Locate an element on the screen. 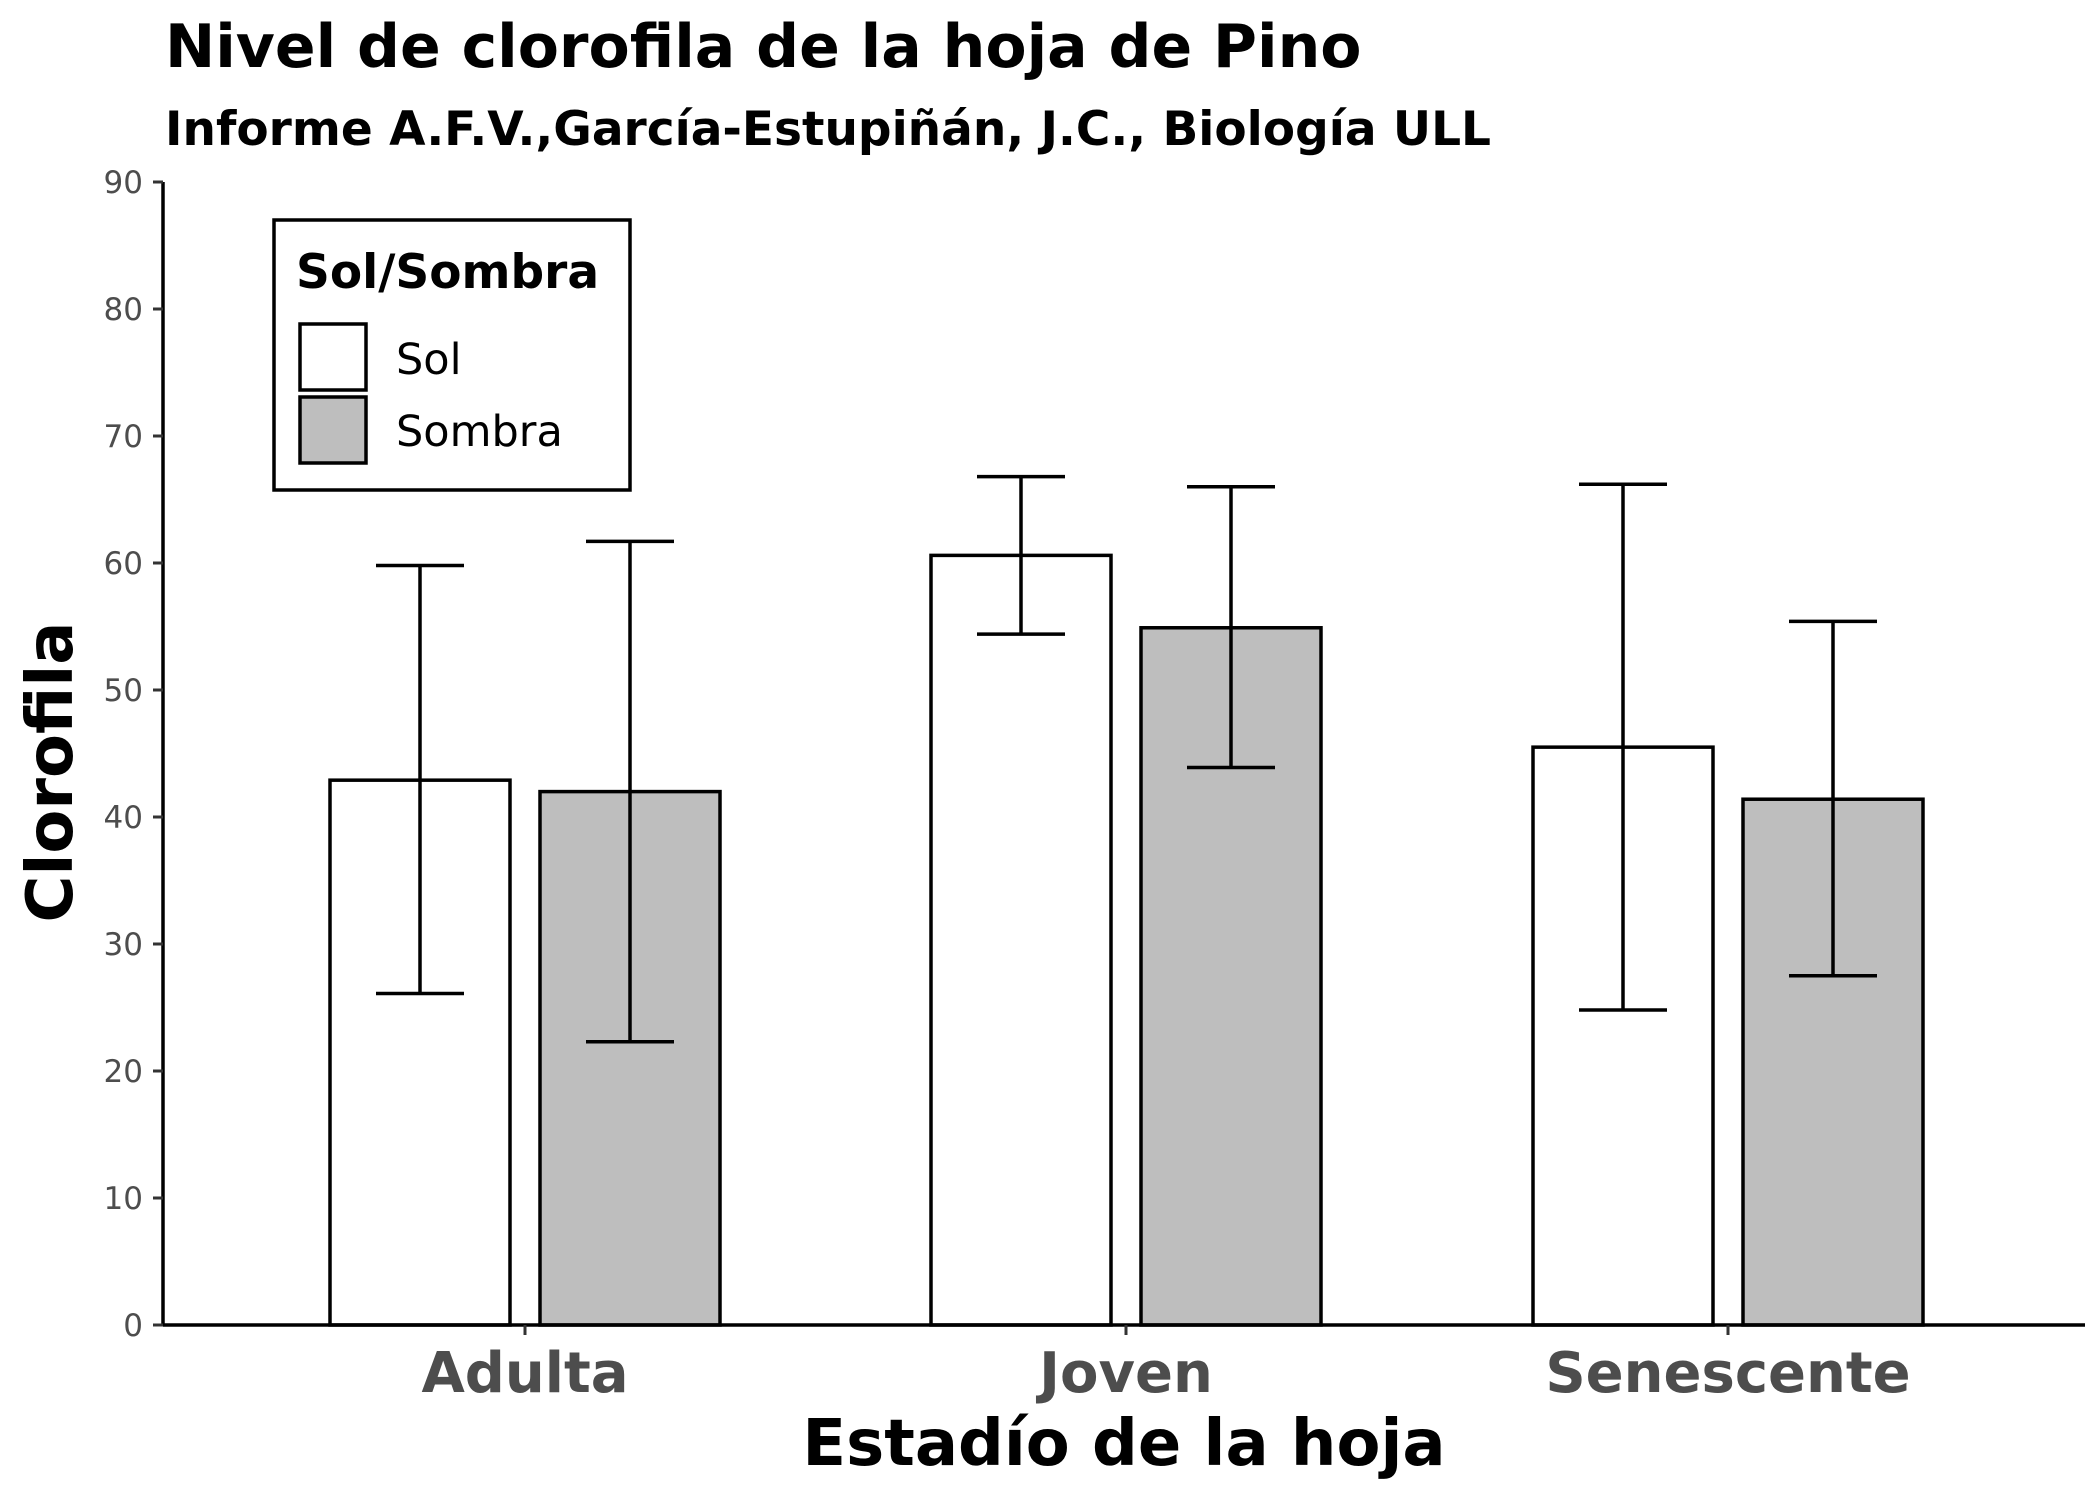  legend-label-sombra: Sombra is located at coordinates (479, 432).